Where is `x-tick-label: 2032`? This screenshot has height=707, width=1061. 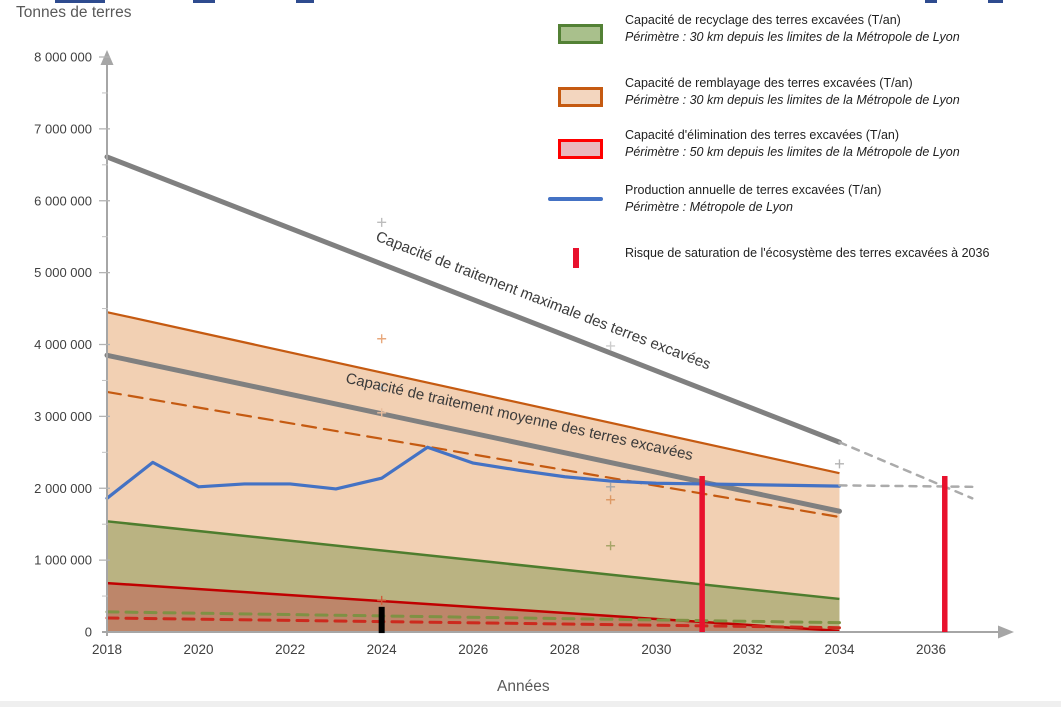
x-tick-label: 2032 is located at coordinates (748, 649).